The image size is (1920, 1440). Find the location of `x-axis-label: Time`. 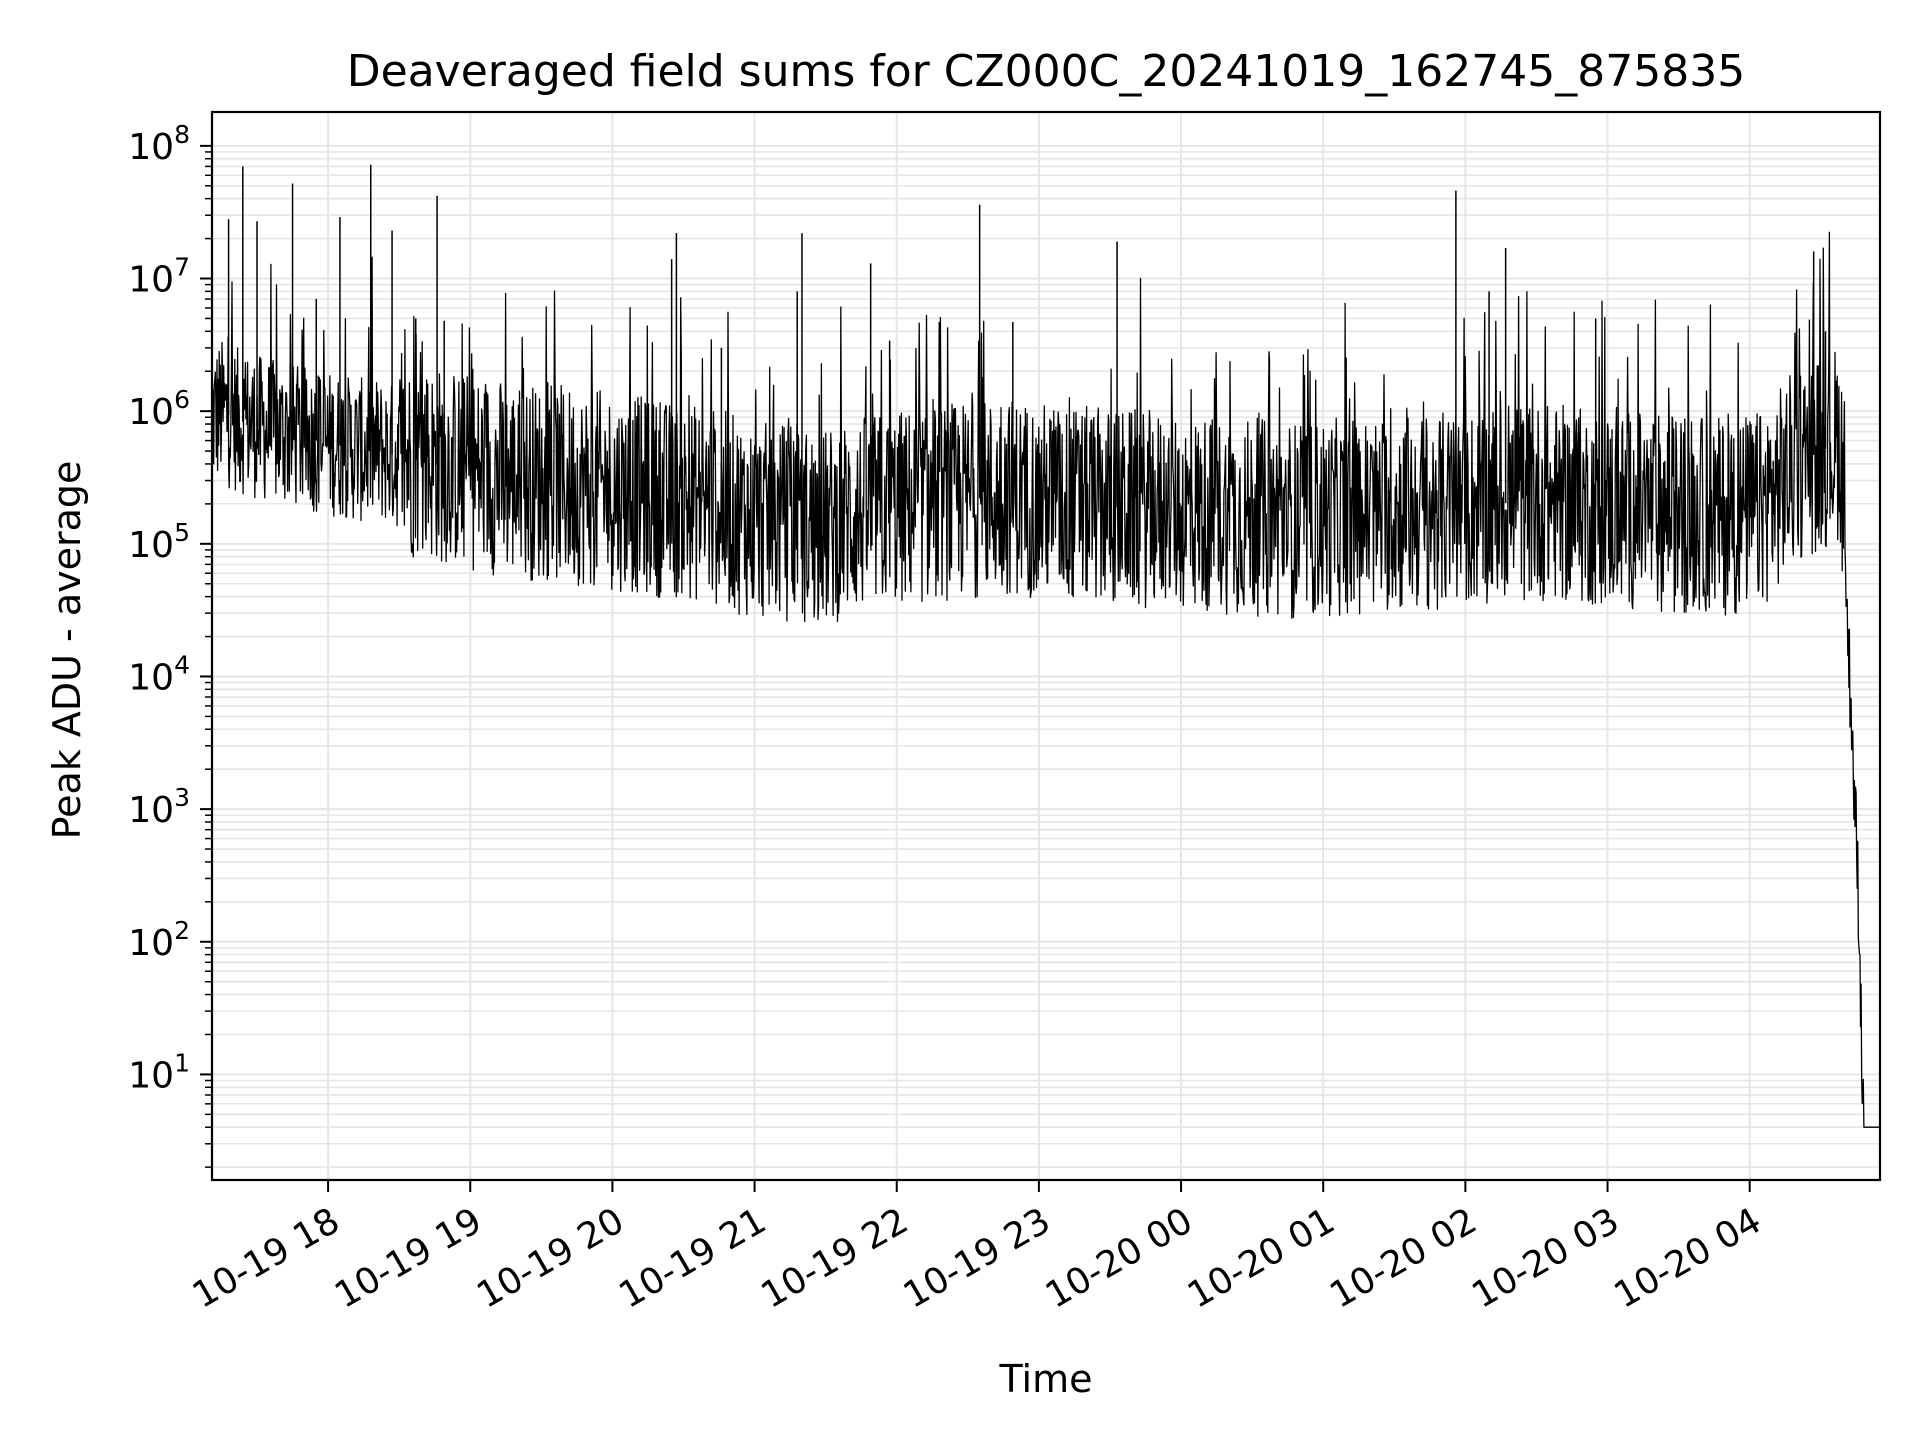

x-axis-label: Time is located at coordinates (1046, 1379).